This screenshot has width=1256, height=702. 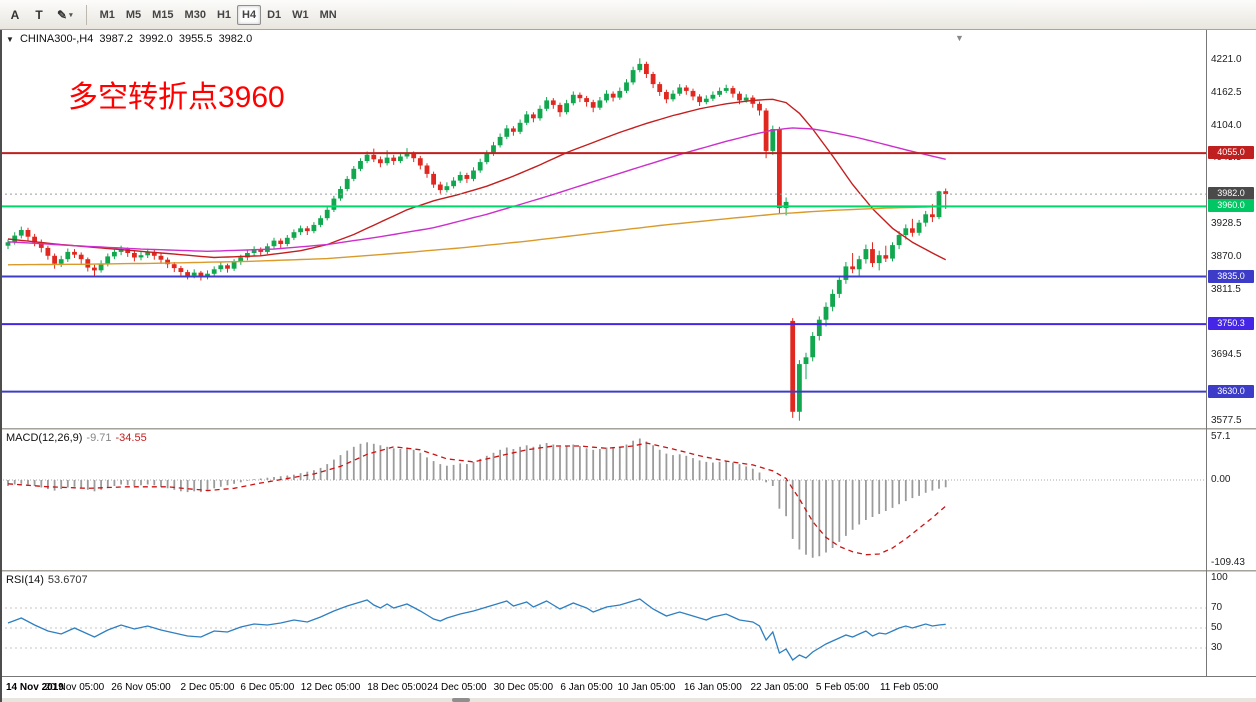 I want to click on time-axis-label: 5 Feb 05:00, so click(x=842, y=687).